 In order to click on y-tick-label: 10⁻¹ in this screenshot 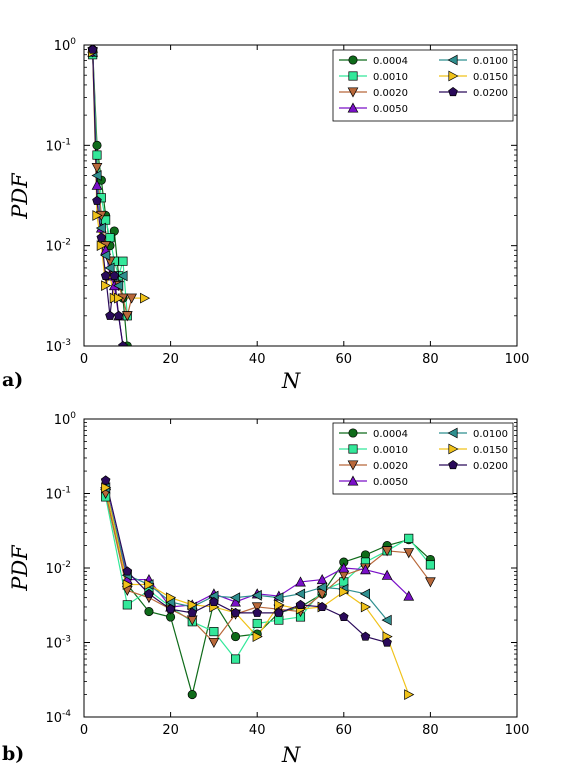, I will do `click(58, 145)`.